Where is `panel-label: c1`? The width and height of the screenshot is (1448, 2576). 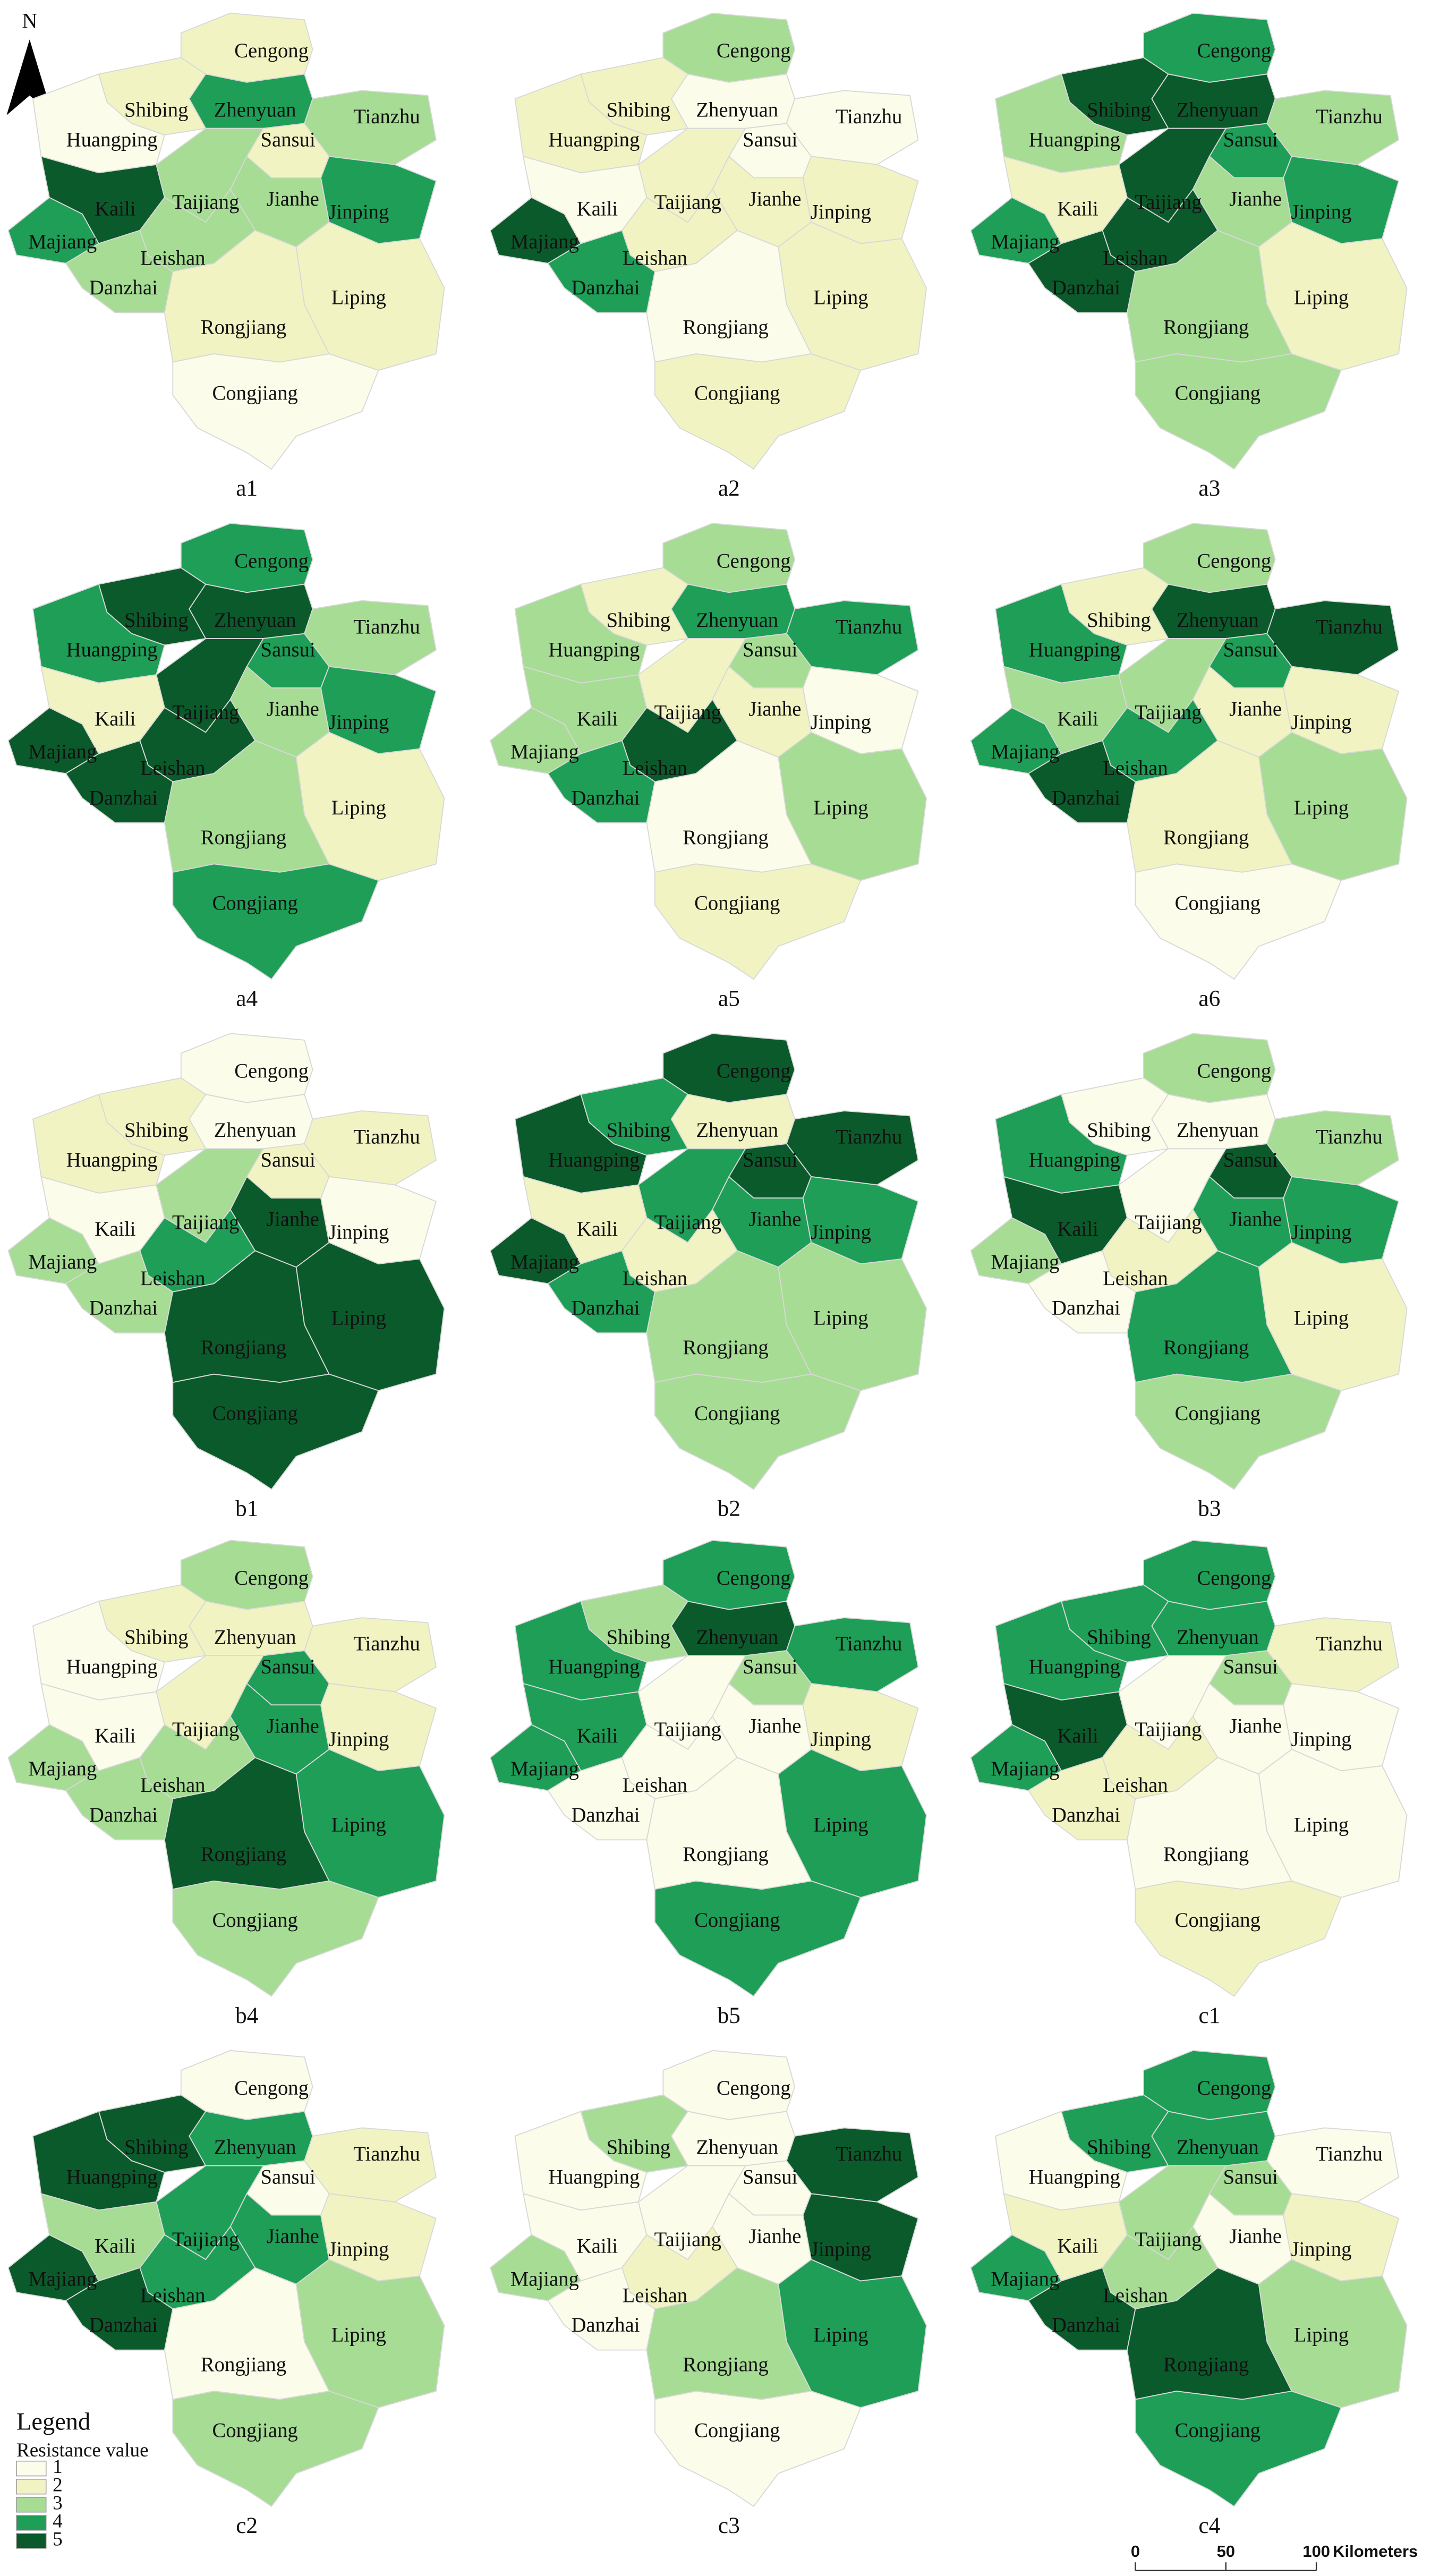 panel-label: c1 is located at coordinates (1209, 2015).